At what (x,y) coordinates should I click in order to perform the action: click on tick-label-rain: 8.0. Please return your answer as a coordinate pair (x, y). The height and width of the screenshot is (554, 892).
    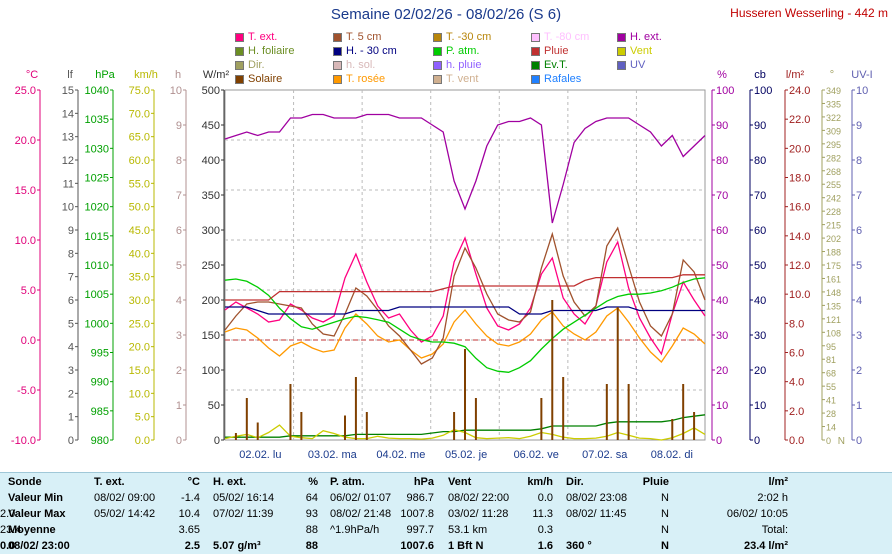
    Looking at the image, I should click on (796, 324).